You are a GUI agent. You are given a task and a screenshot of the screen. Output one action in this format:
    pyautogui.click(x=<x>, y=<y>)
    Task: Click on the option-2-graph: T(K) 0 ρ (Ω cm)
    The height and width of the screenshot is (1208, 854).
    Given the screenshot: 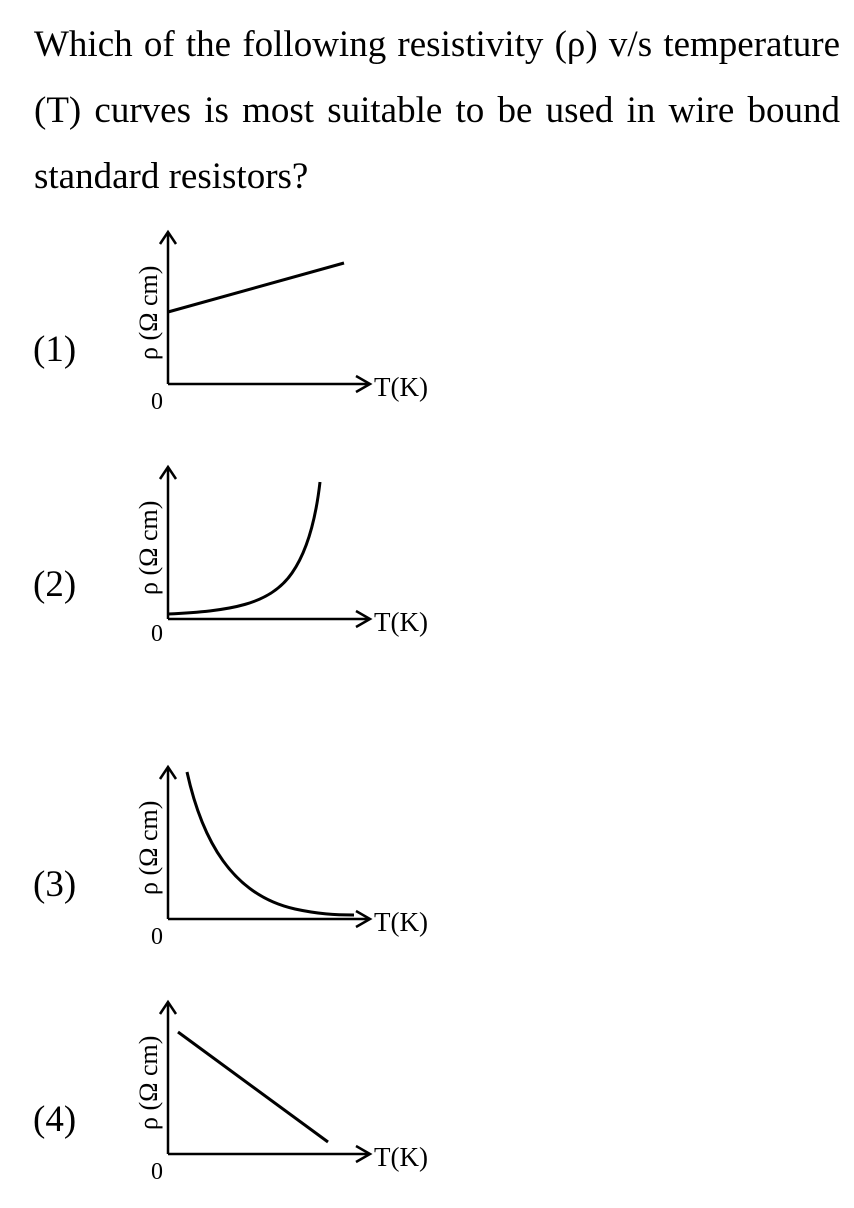 What is the action you would take?
    pyautogui.click(x=300, y=555)
    